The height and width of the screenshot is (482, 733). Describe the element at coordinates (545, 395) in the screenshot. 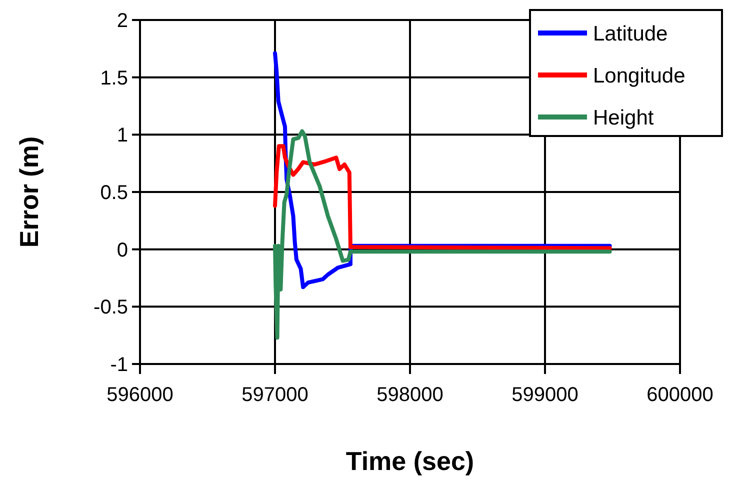

I see `x-tick-label: 599000` at that location.